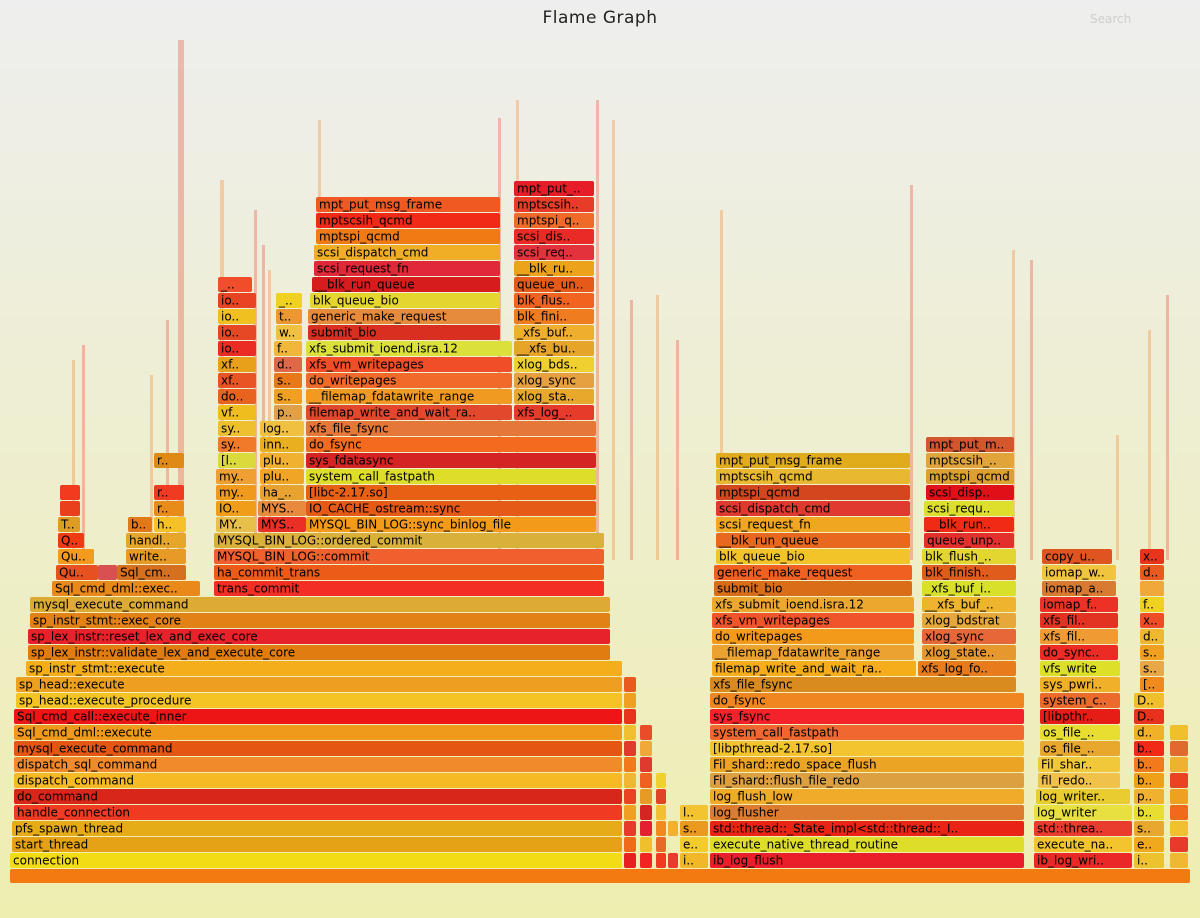 The width and height of the screenshot is (1200, 918). I want to click on flame-frame: IO_CACHE_ostream::sync, so click(451, 508).